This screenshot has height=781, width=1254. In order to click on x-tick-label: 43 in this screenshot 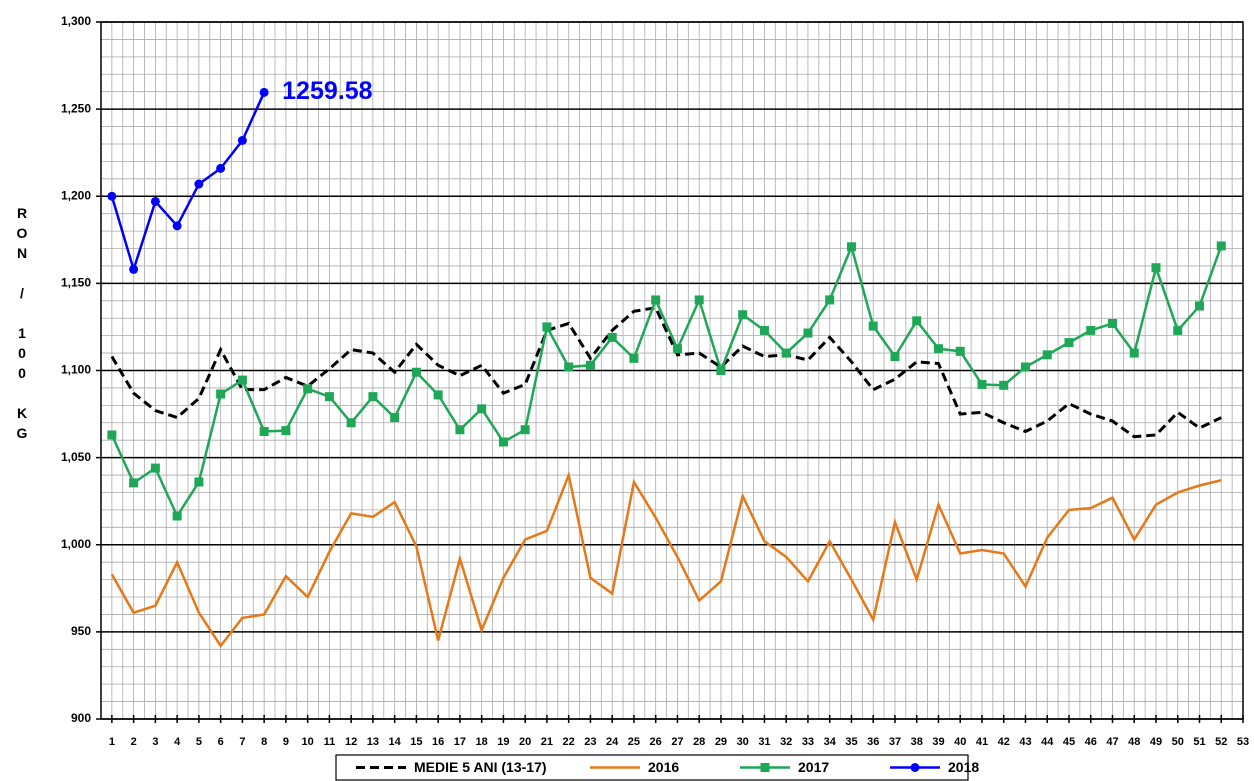, I will do `click(1025, 742)`.